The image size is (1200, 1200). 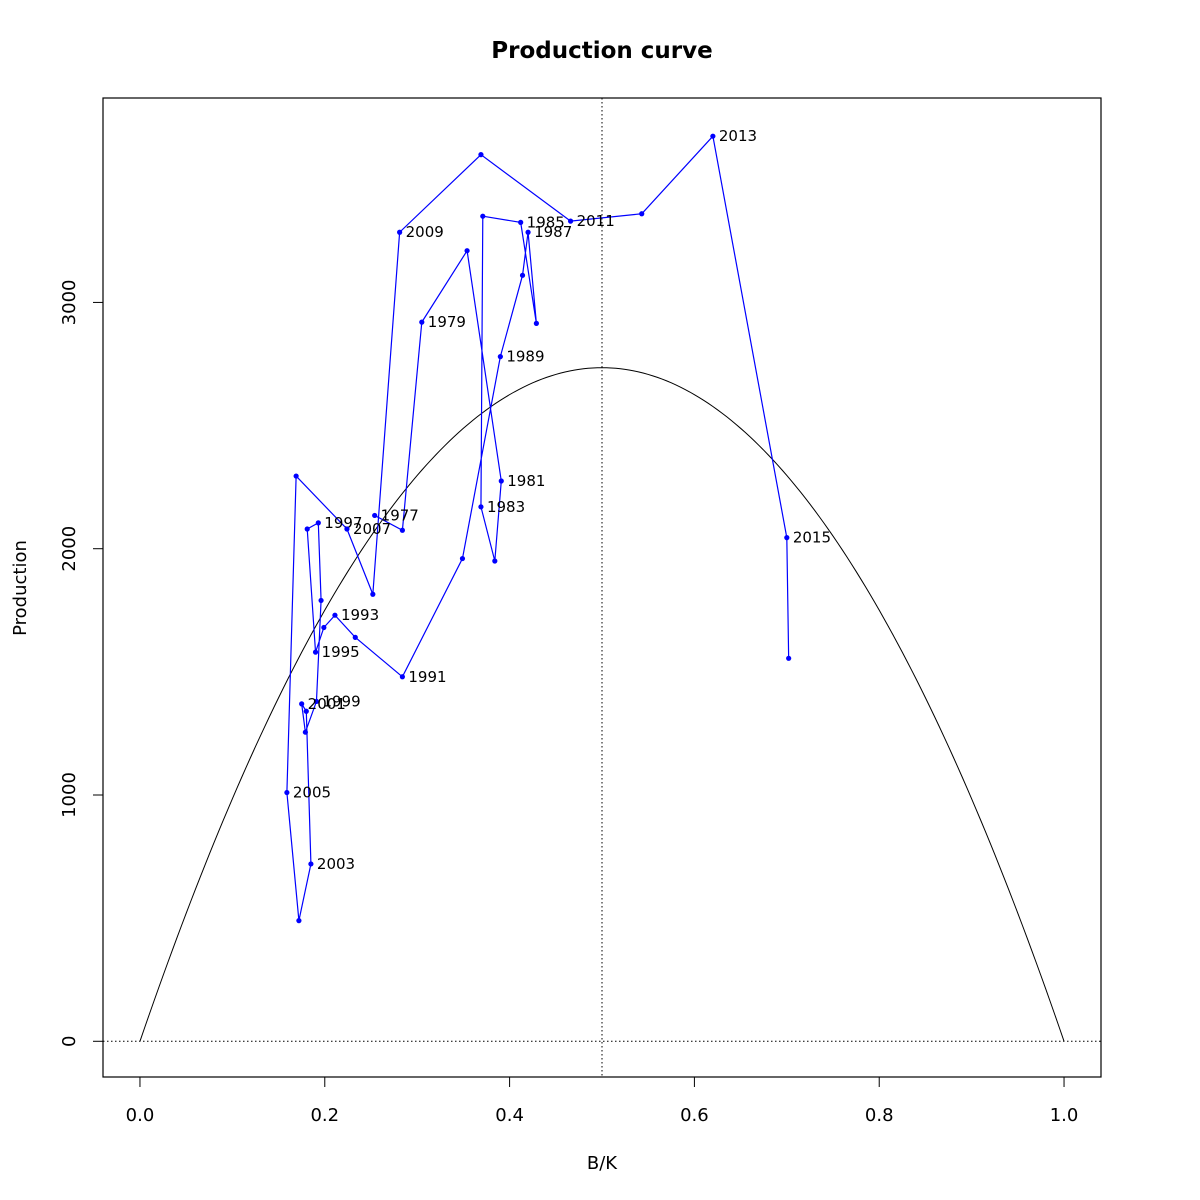 I want to click on y-tick-label: 1000, so click(x=69, y=795).